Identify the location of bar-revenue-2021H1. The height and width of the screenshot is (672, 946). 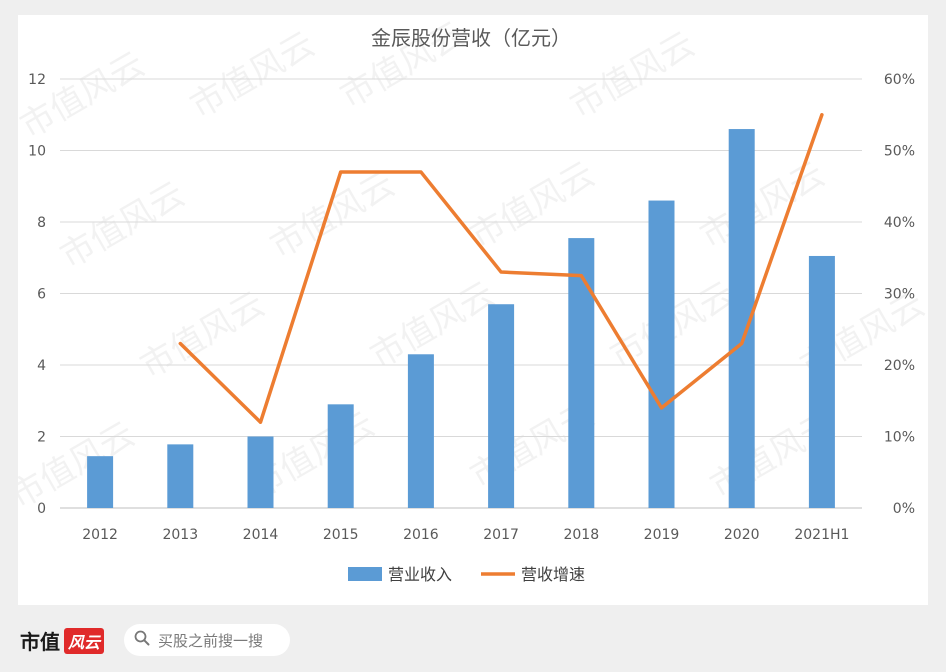
(821, 381).